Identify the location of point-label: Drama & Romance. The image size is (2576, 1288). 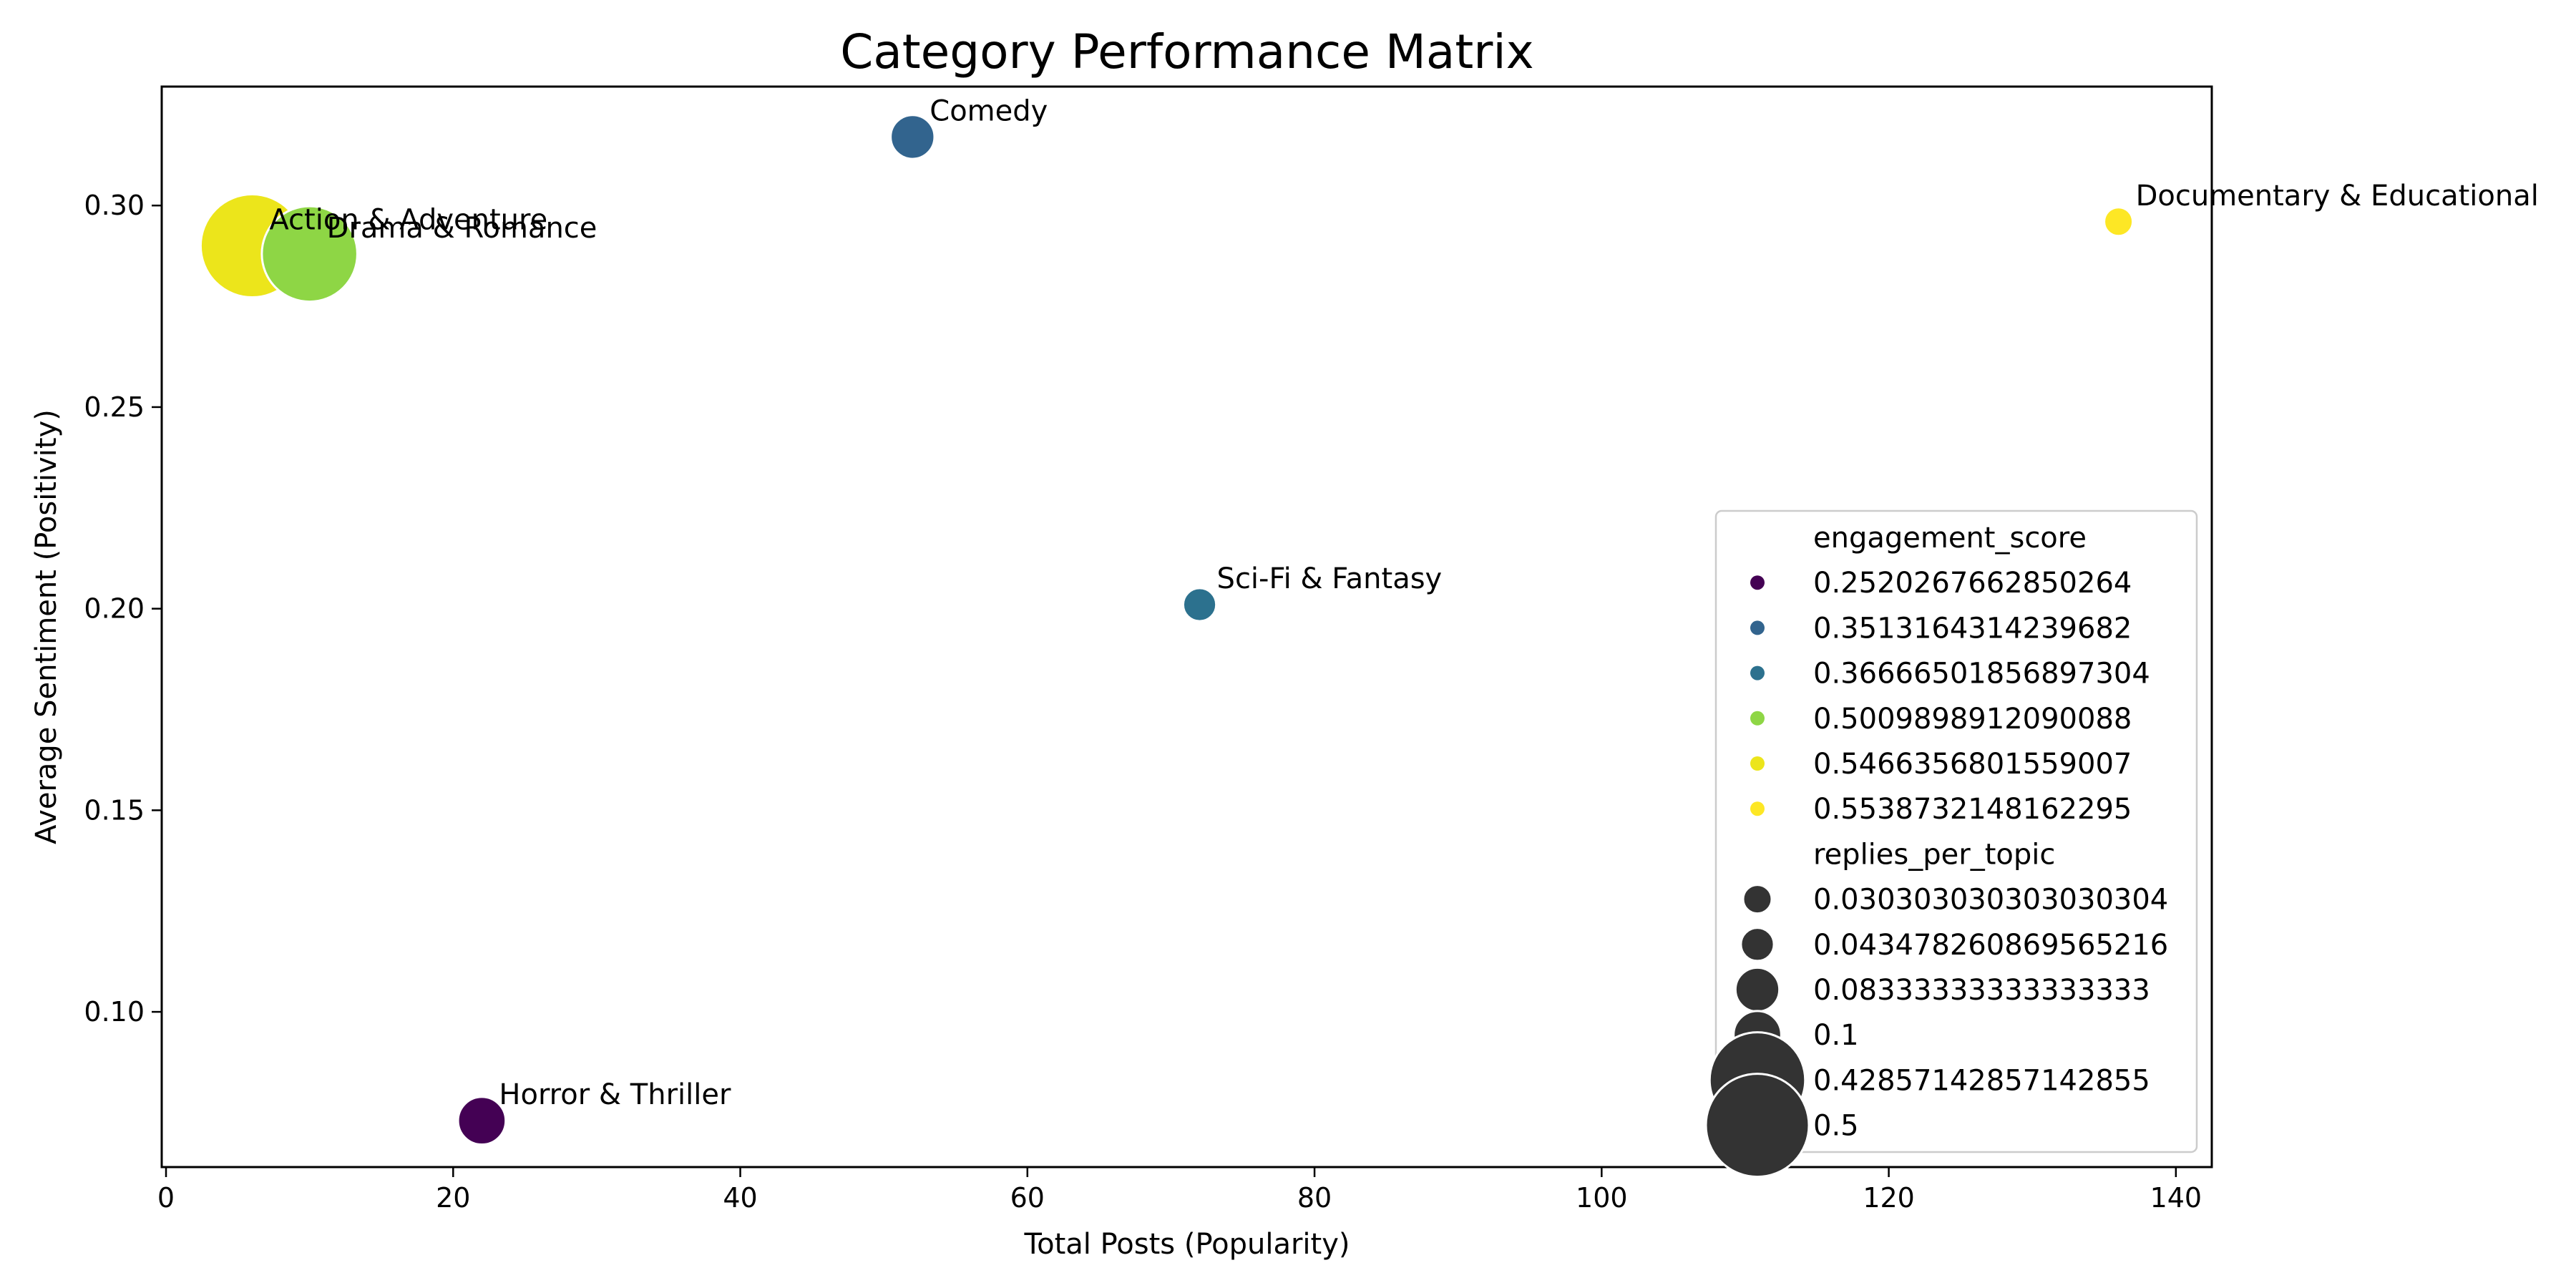
(462, 228).